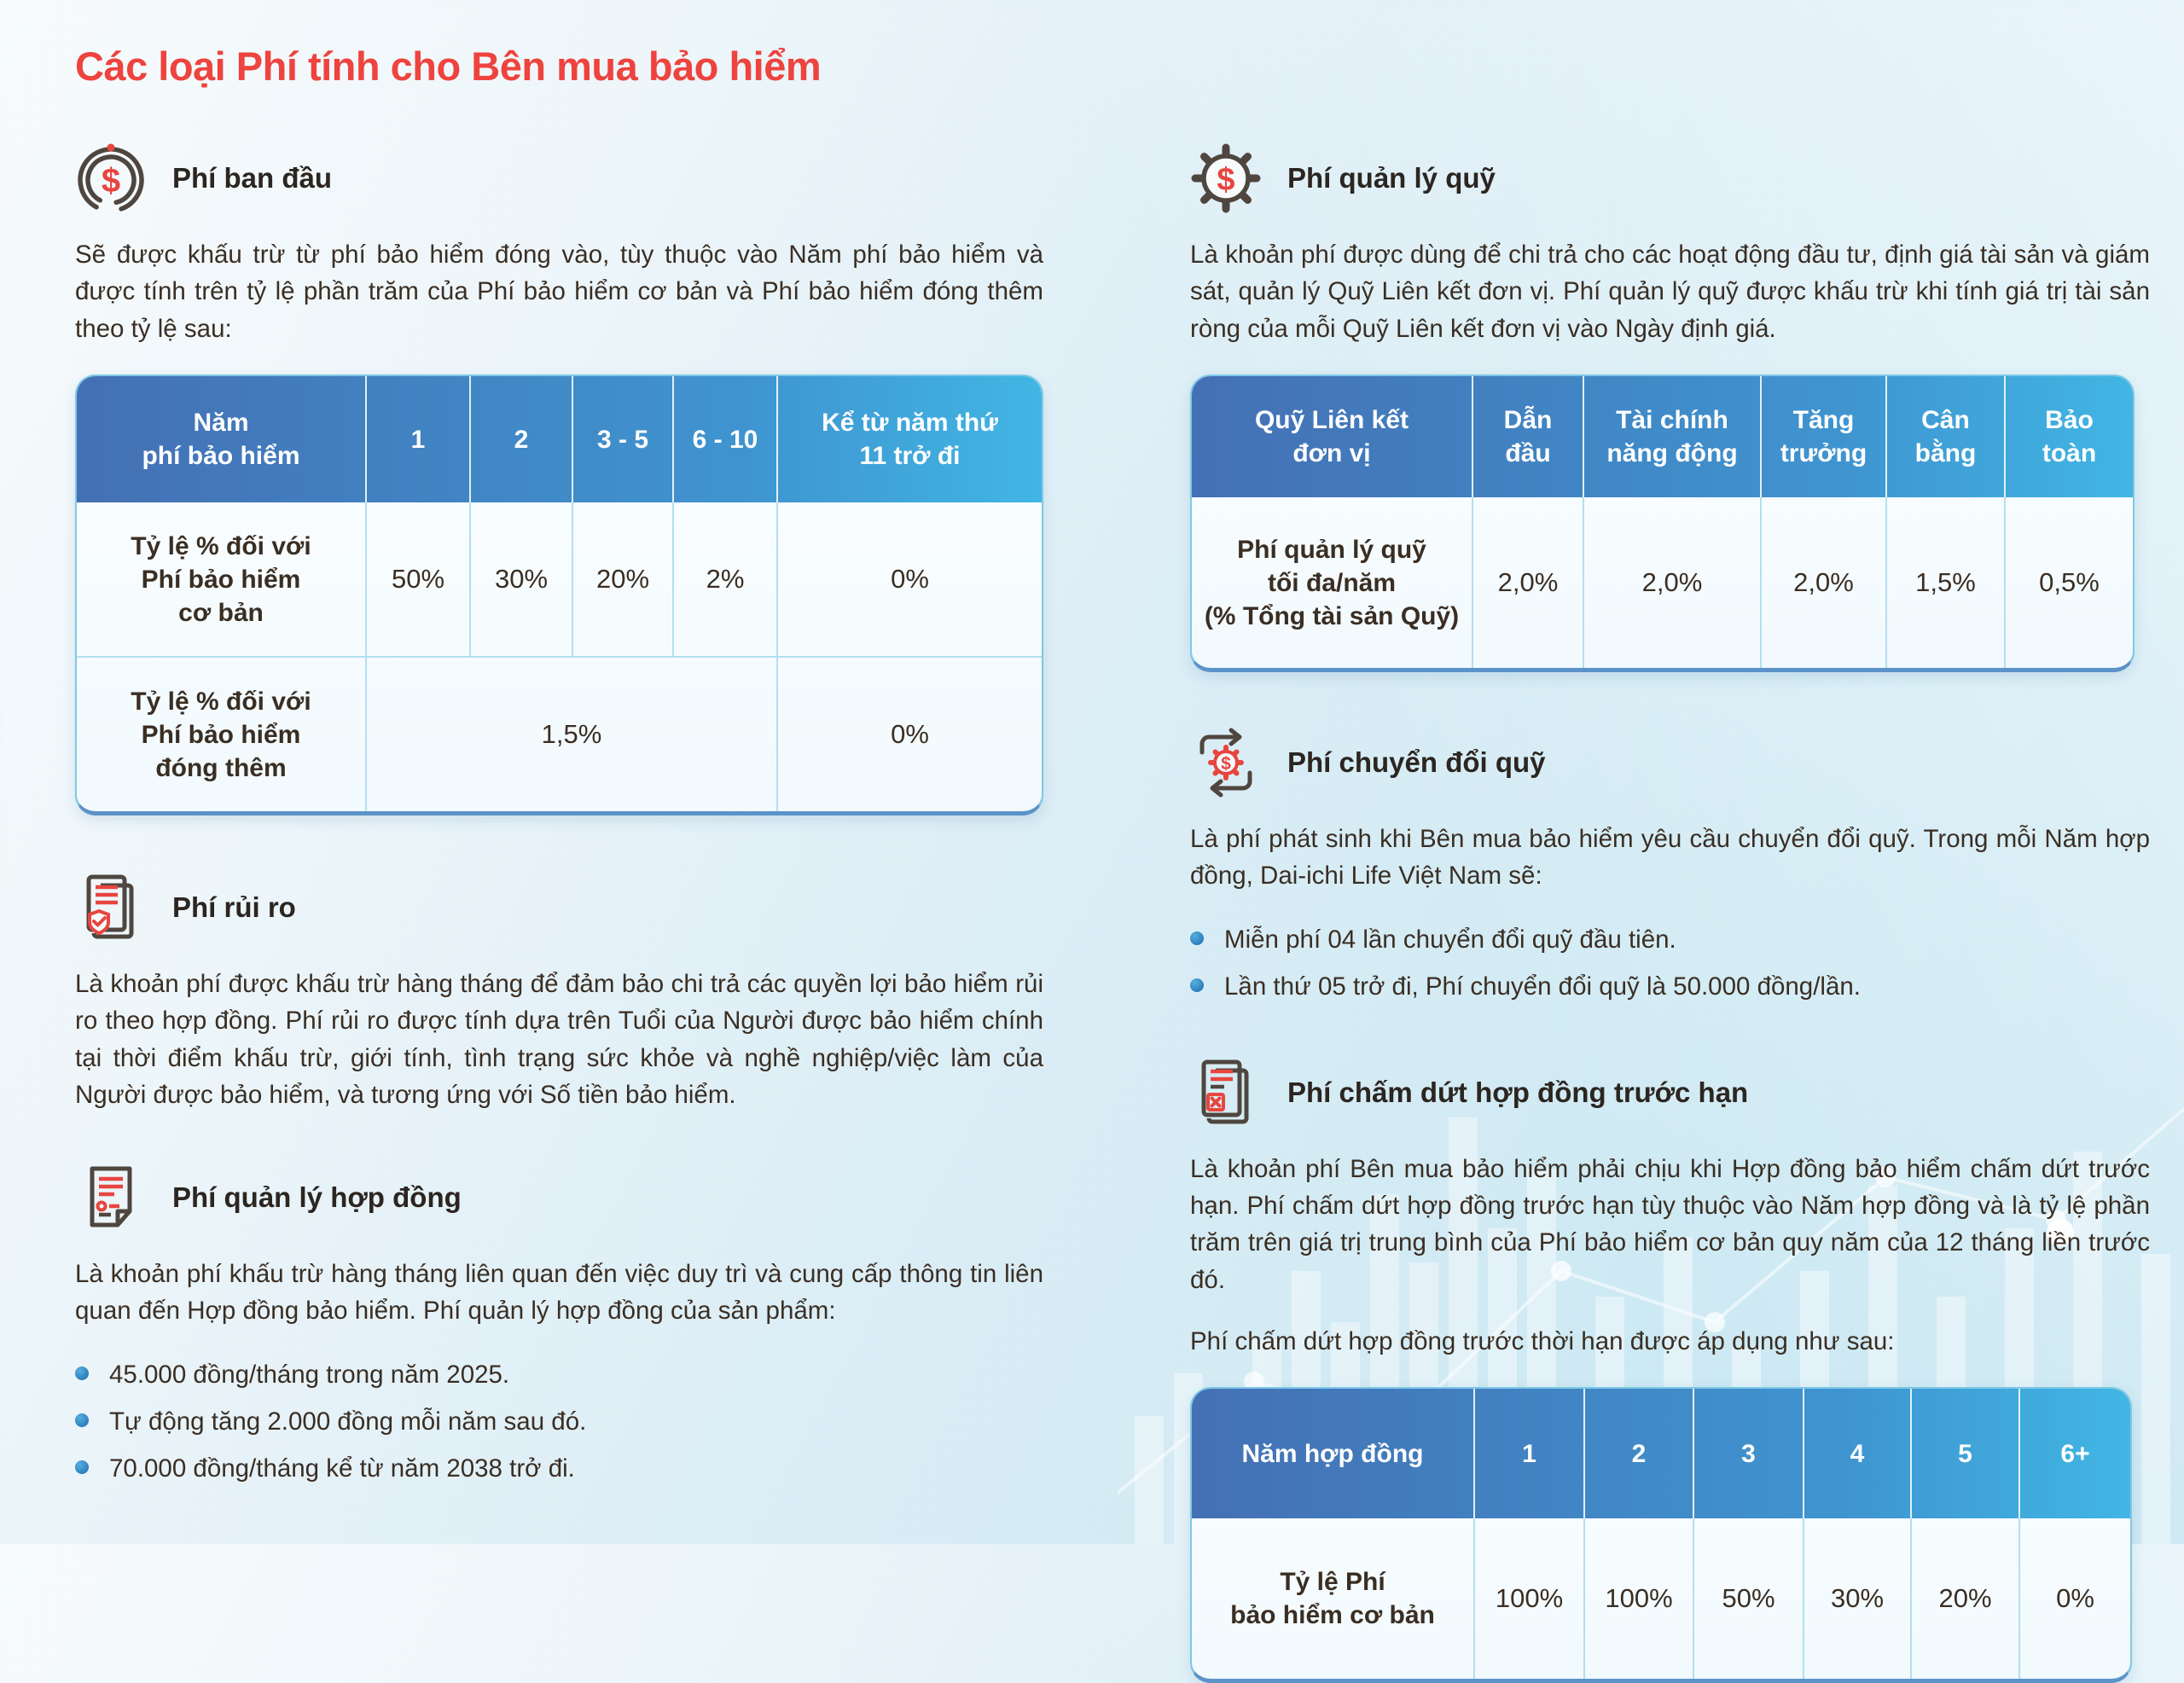  I want to click on section-heading: Phí rủi ro, so click(234, 907).